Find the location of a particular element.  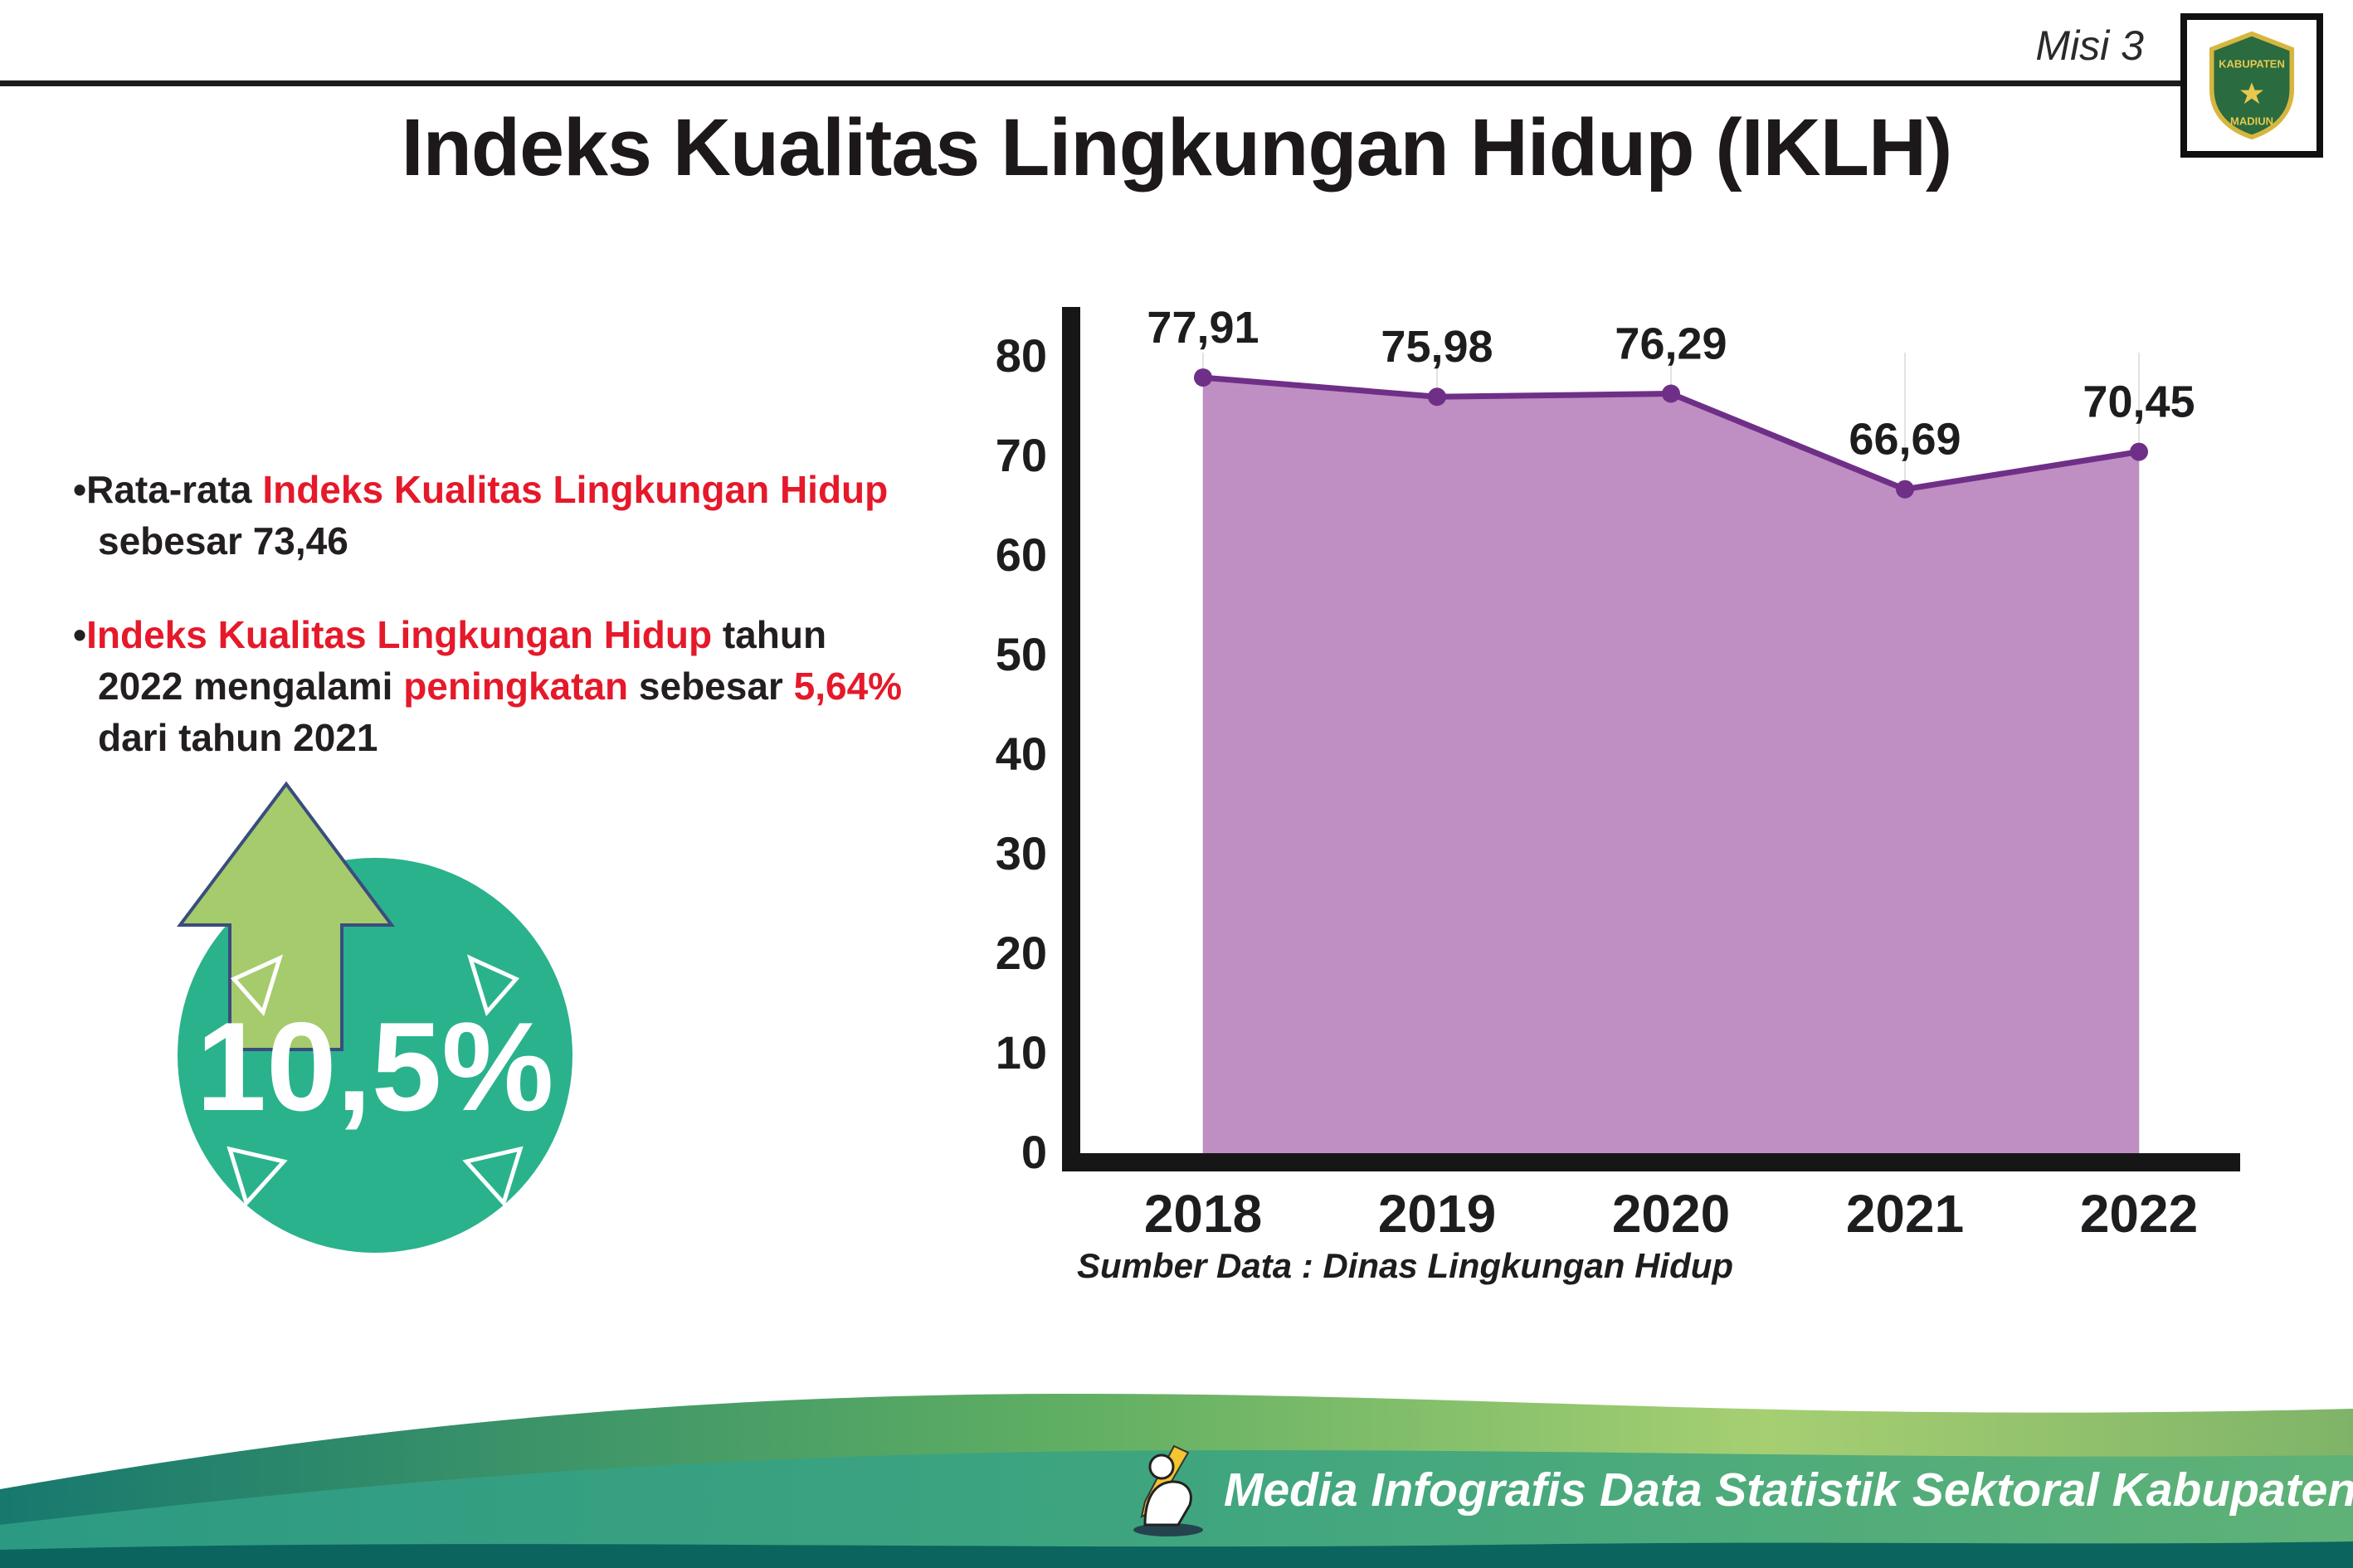

writer-mascot-icon is located at coordinates (1168, 1490).